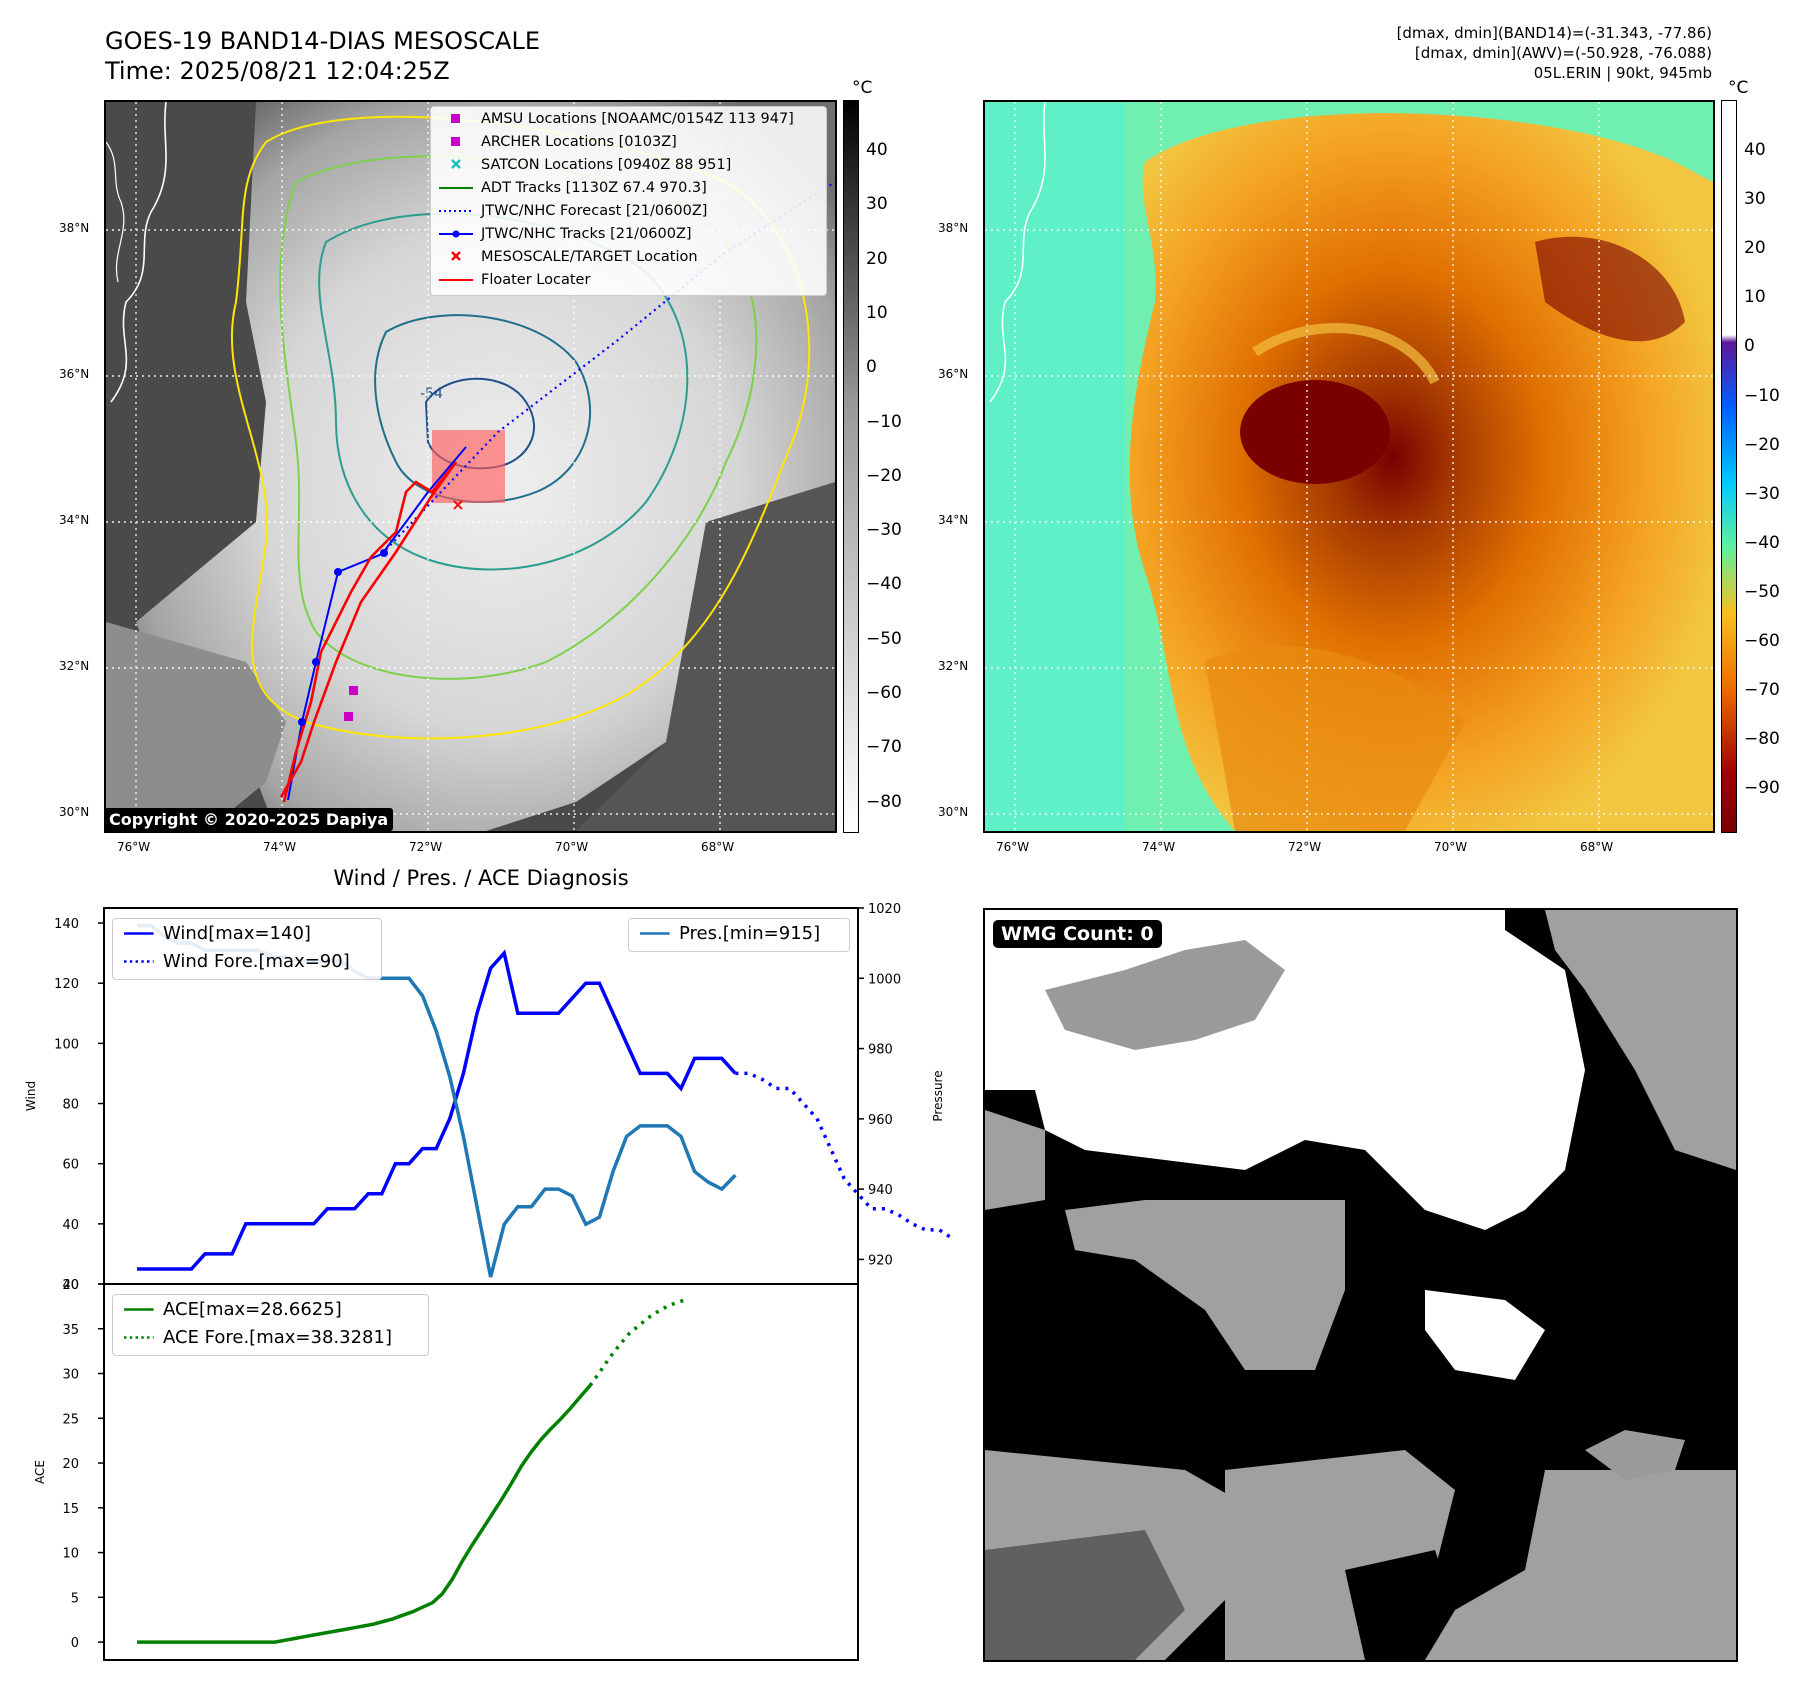 The height and width of the screenshot is (1690, 1797). I want to click on awv-colorbar-tick: 10, so click(1755, 297).